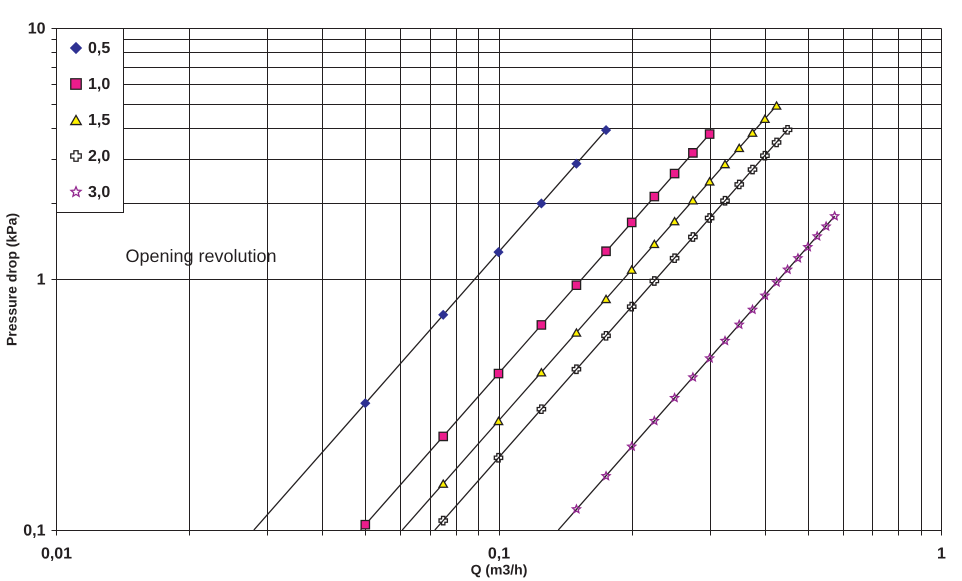 The width and height of the screenshot is (962, 581). What do you see at coordinates (499, 570) in the screenshot?
I see `x-axis-title: Q (m3/h)` at bounding box center [499, 570].